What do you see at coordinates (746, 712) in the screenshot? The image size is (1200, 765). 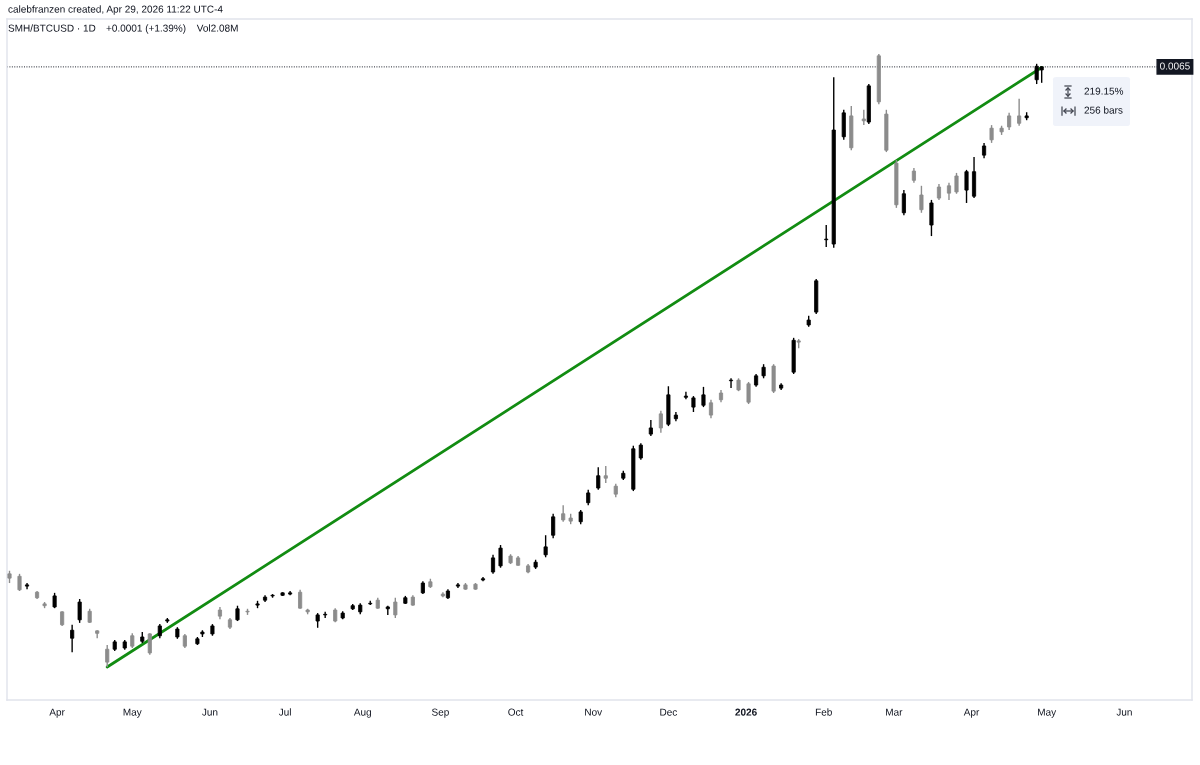 I see `x-tick-label: 2026` at bounding box center [746, 712].